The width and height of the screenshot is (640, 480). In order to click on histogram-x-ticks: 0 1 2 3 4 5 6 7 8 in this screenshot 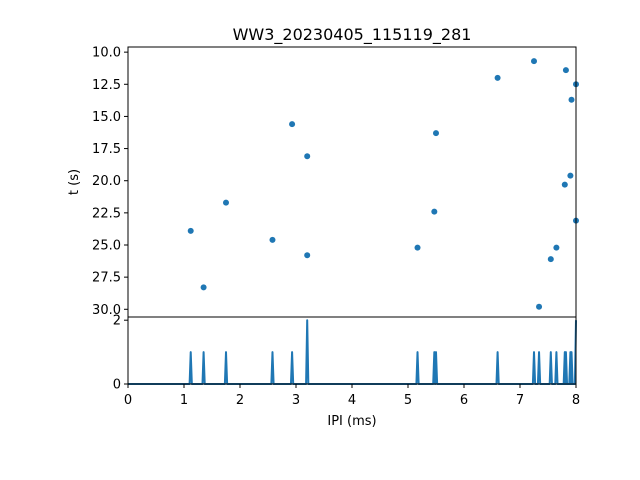, I will do `click(352, 396)`.